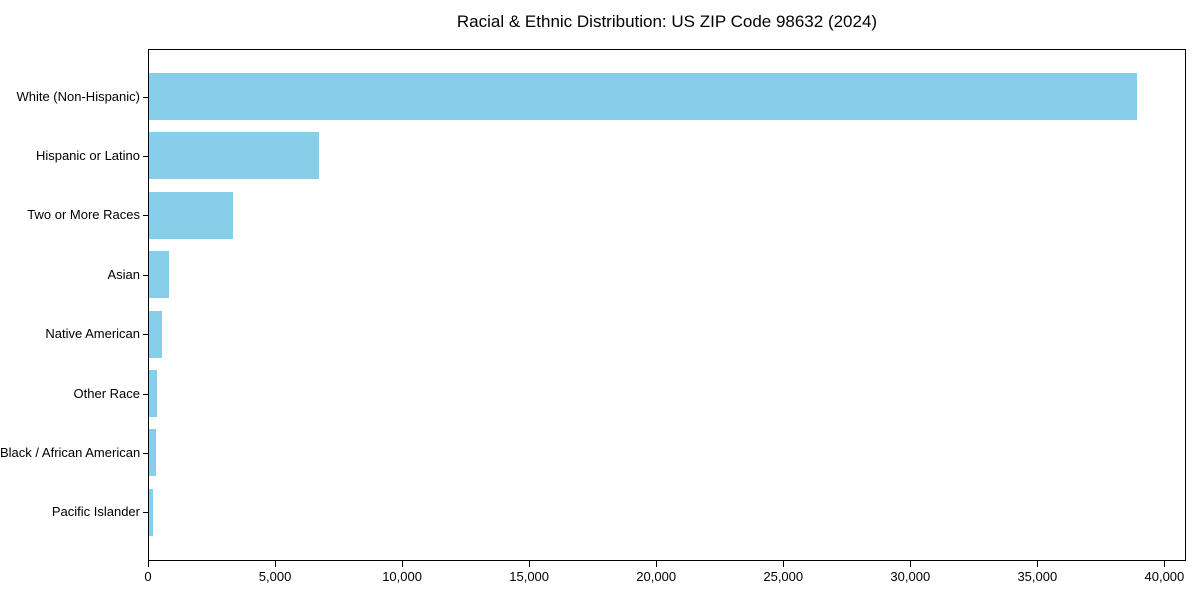  What do you see at coordinates (83, 215) in the screenshot?
I see `y-label-two-or-more-races: Two or More Races` at bounding box center [83, 215].